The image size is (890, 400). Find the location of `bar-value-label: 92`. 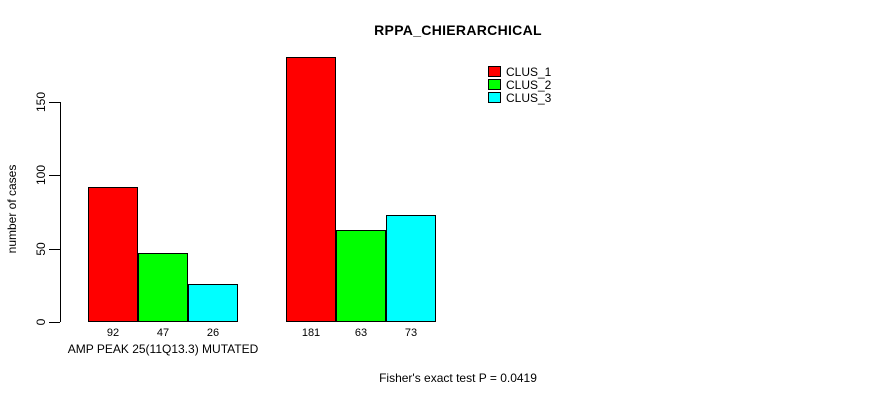

bar-value-label: 92 is located at coordinates (113, 333).